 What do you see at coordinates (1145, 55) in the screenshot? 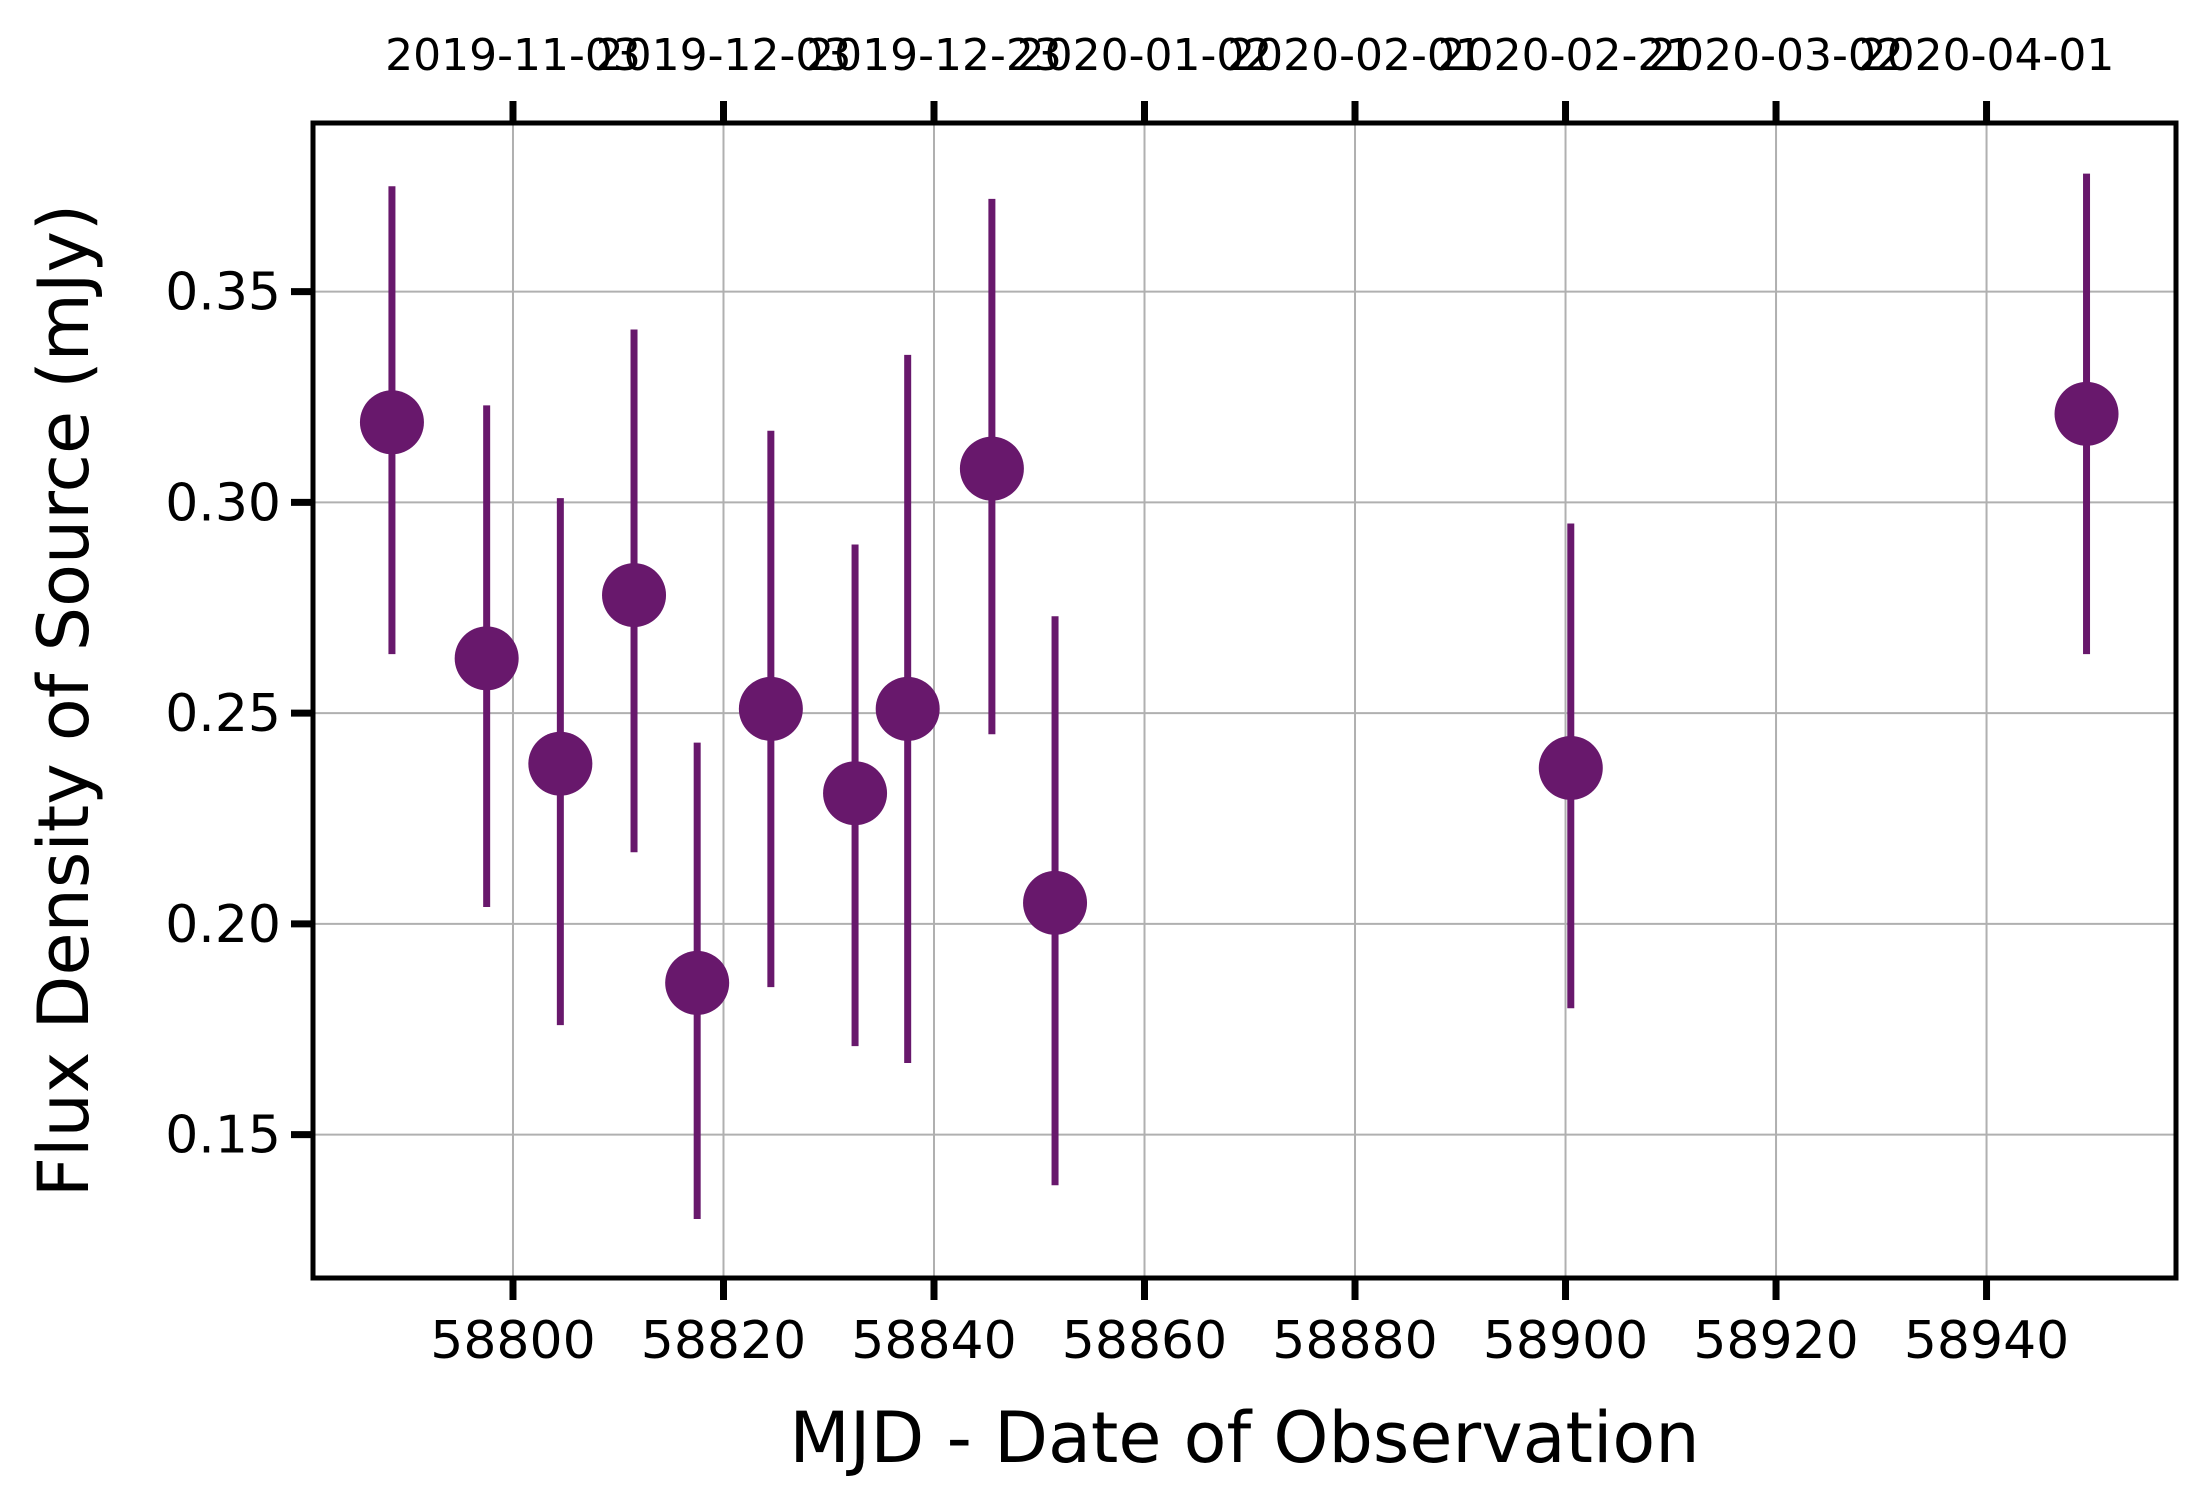
I see `top-tick-label: 2020-01-02` at bounding box center [1145, 55].